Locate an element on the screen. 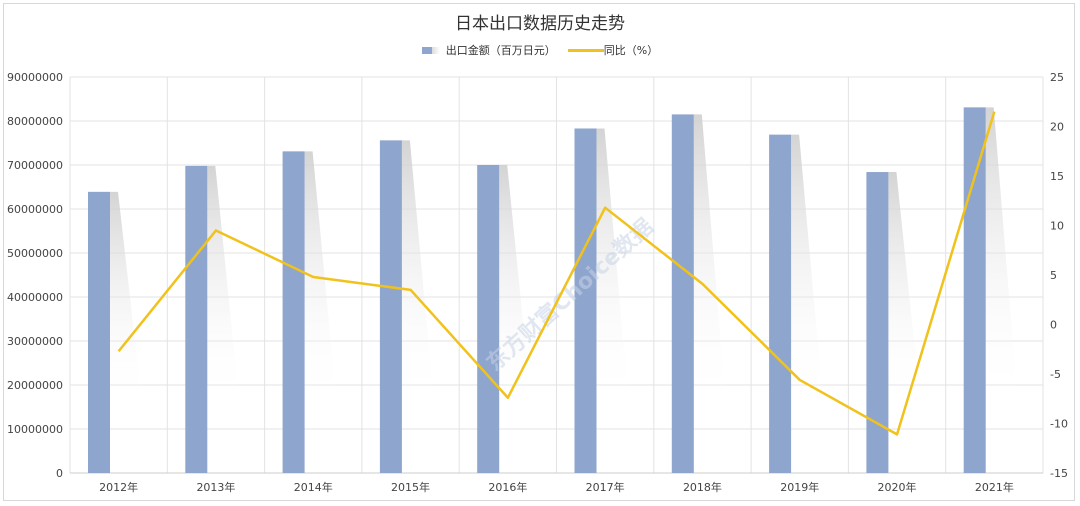 The width and height of the screenshot is (1080, 506). left-axis-tick: 80000000 is located at coordinates (35, 121).